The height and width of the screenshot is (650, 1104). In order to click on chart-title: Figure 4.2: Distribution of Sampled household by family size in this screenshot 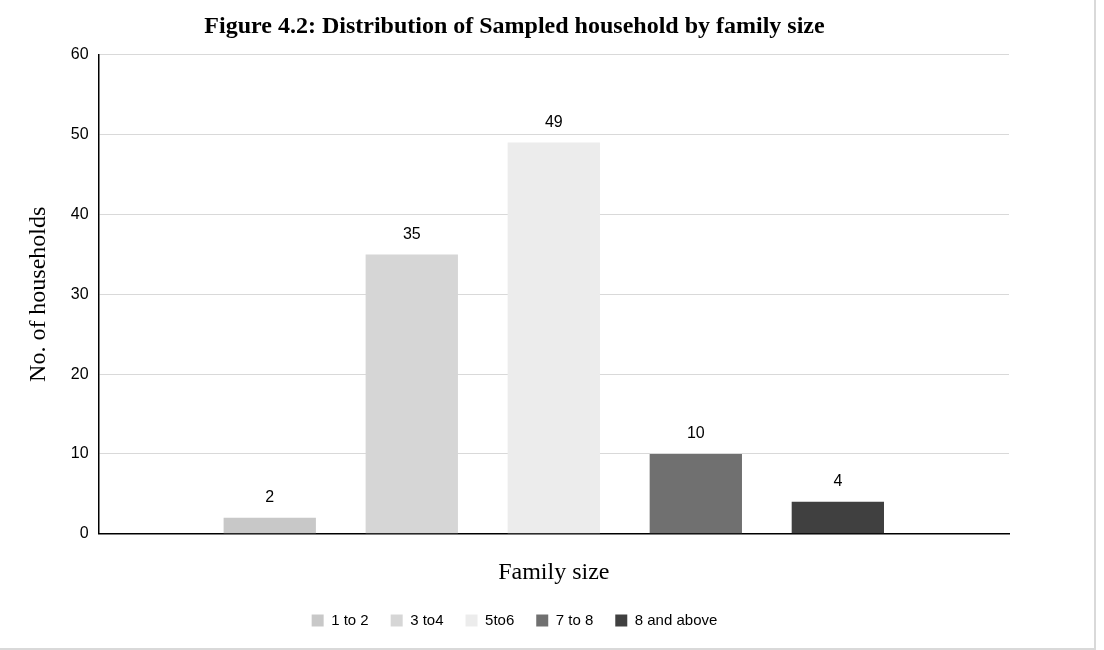, I will do `click(514, 24)`.